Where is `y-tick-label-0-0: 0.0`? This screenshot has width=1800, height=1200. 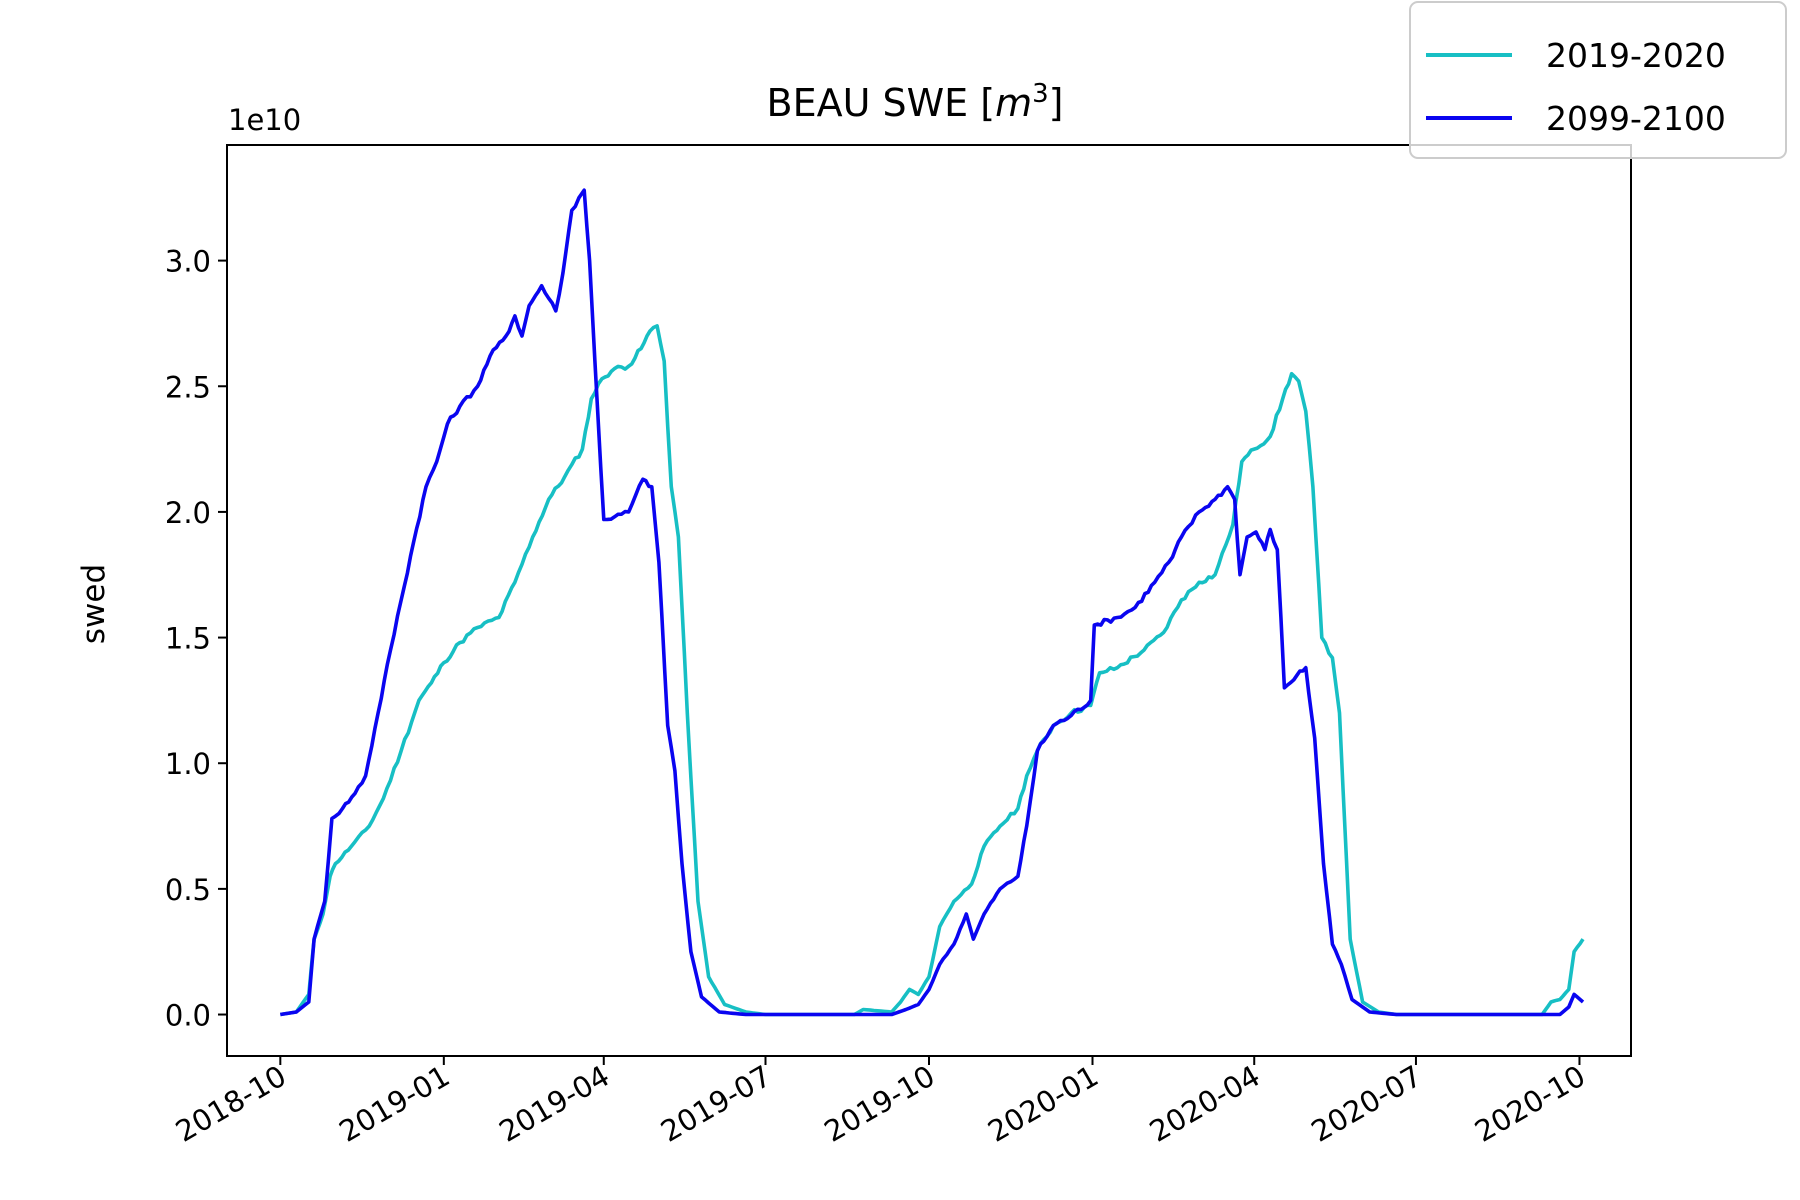 y-tick-label-0-0: 0.0 is located at coordinates (188, 1016).